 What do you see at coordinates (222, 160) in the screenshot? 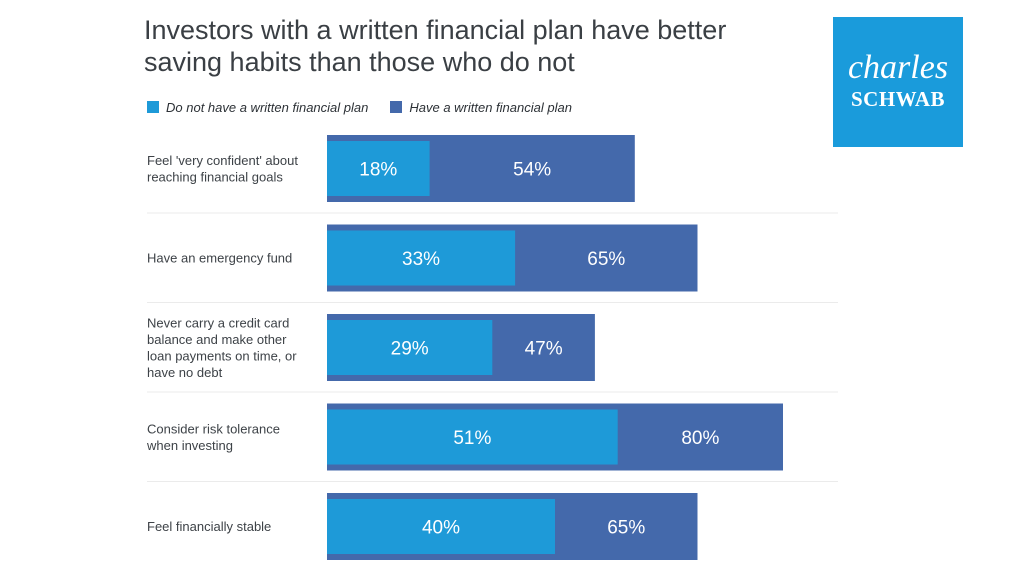
I see `category-label: Feel 'very confident' about` at bounding box center [222, 160].